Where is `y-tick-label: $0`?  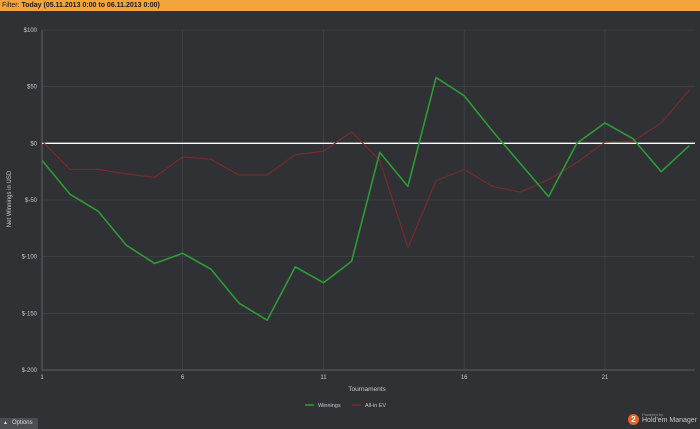
y-tick-label: $0 is located at coordinates (33, 144).